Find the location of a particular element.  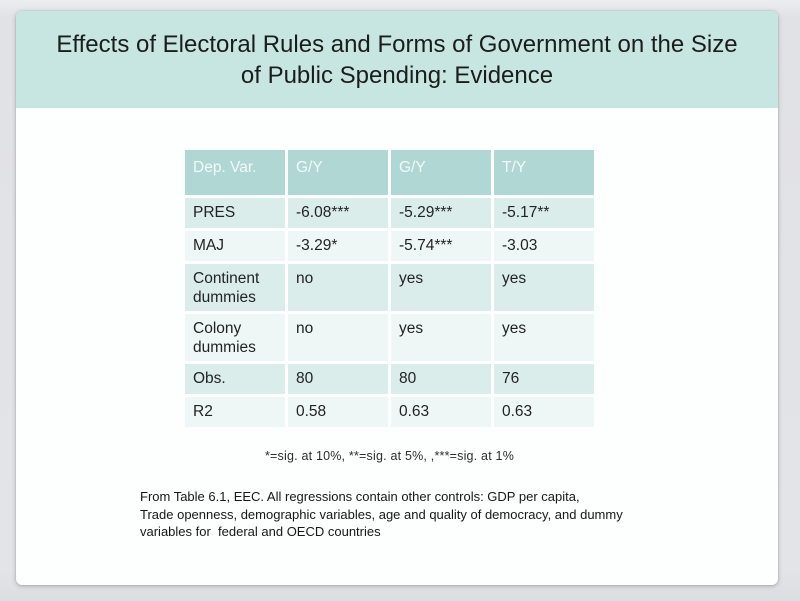

row-label: Continent dummies is located at coordinates (235, 287).